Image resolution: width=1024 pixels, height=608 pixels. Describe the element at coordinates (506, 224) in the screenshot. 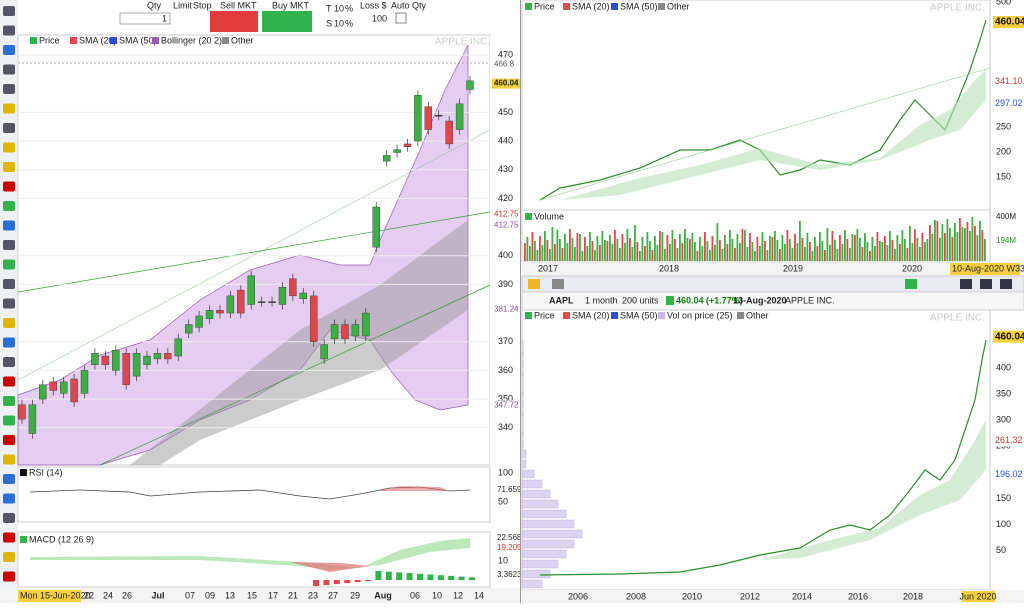

I see `price-label: 412.75` at that location.